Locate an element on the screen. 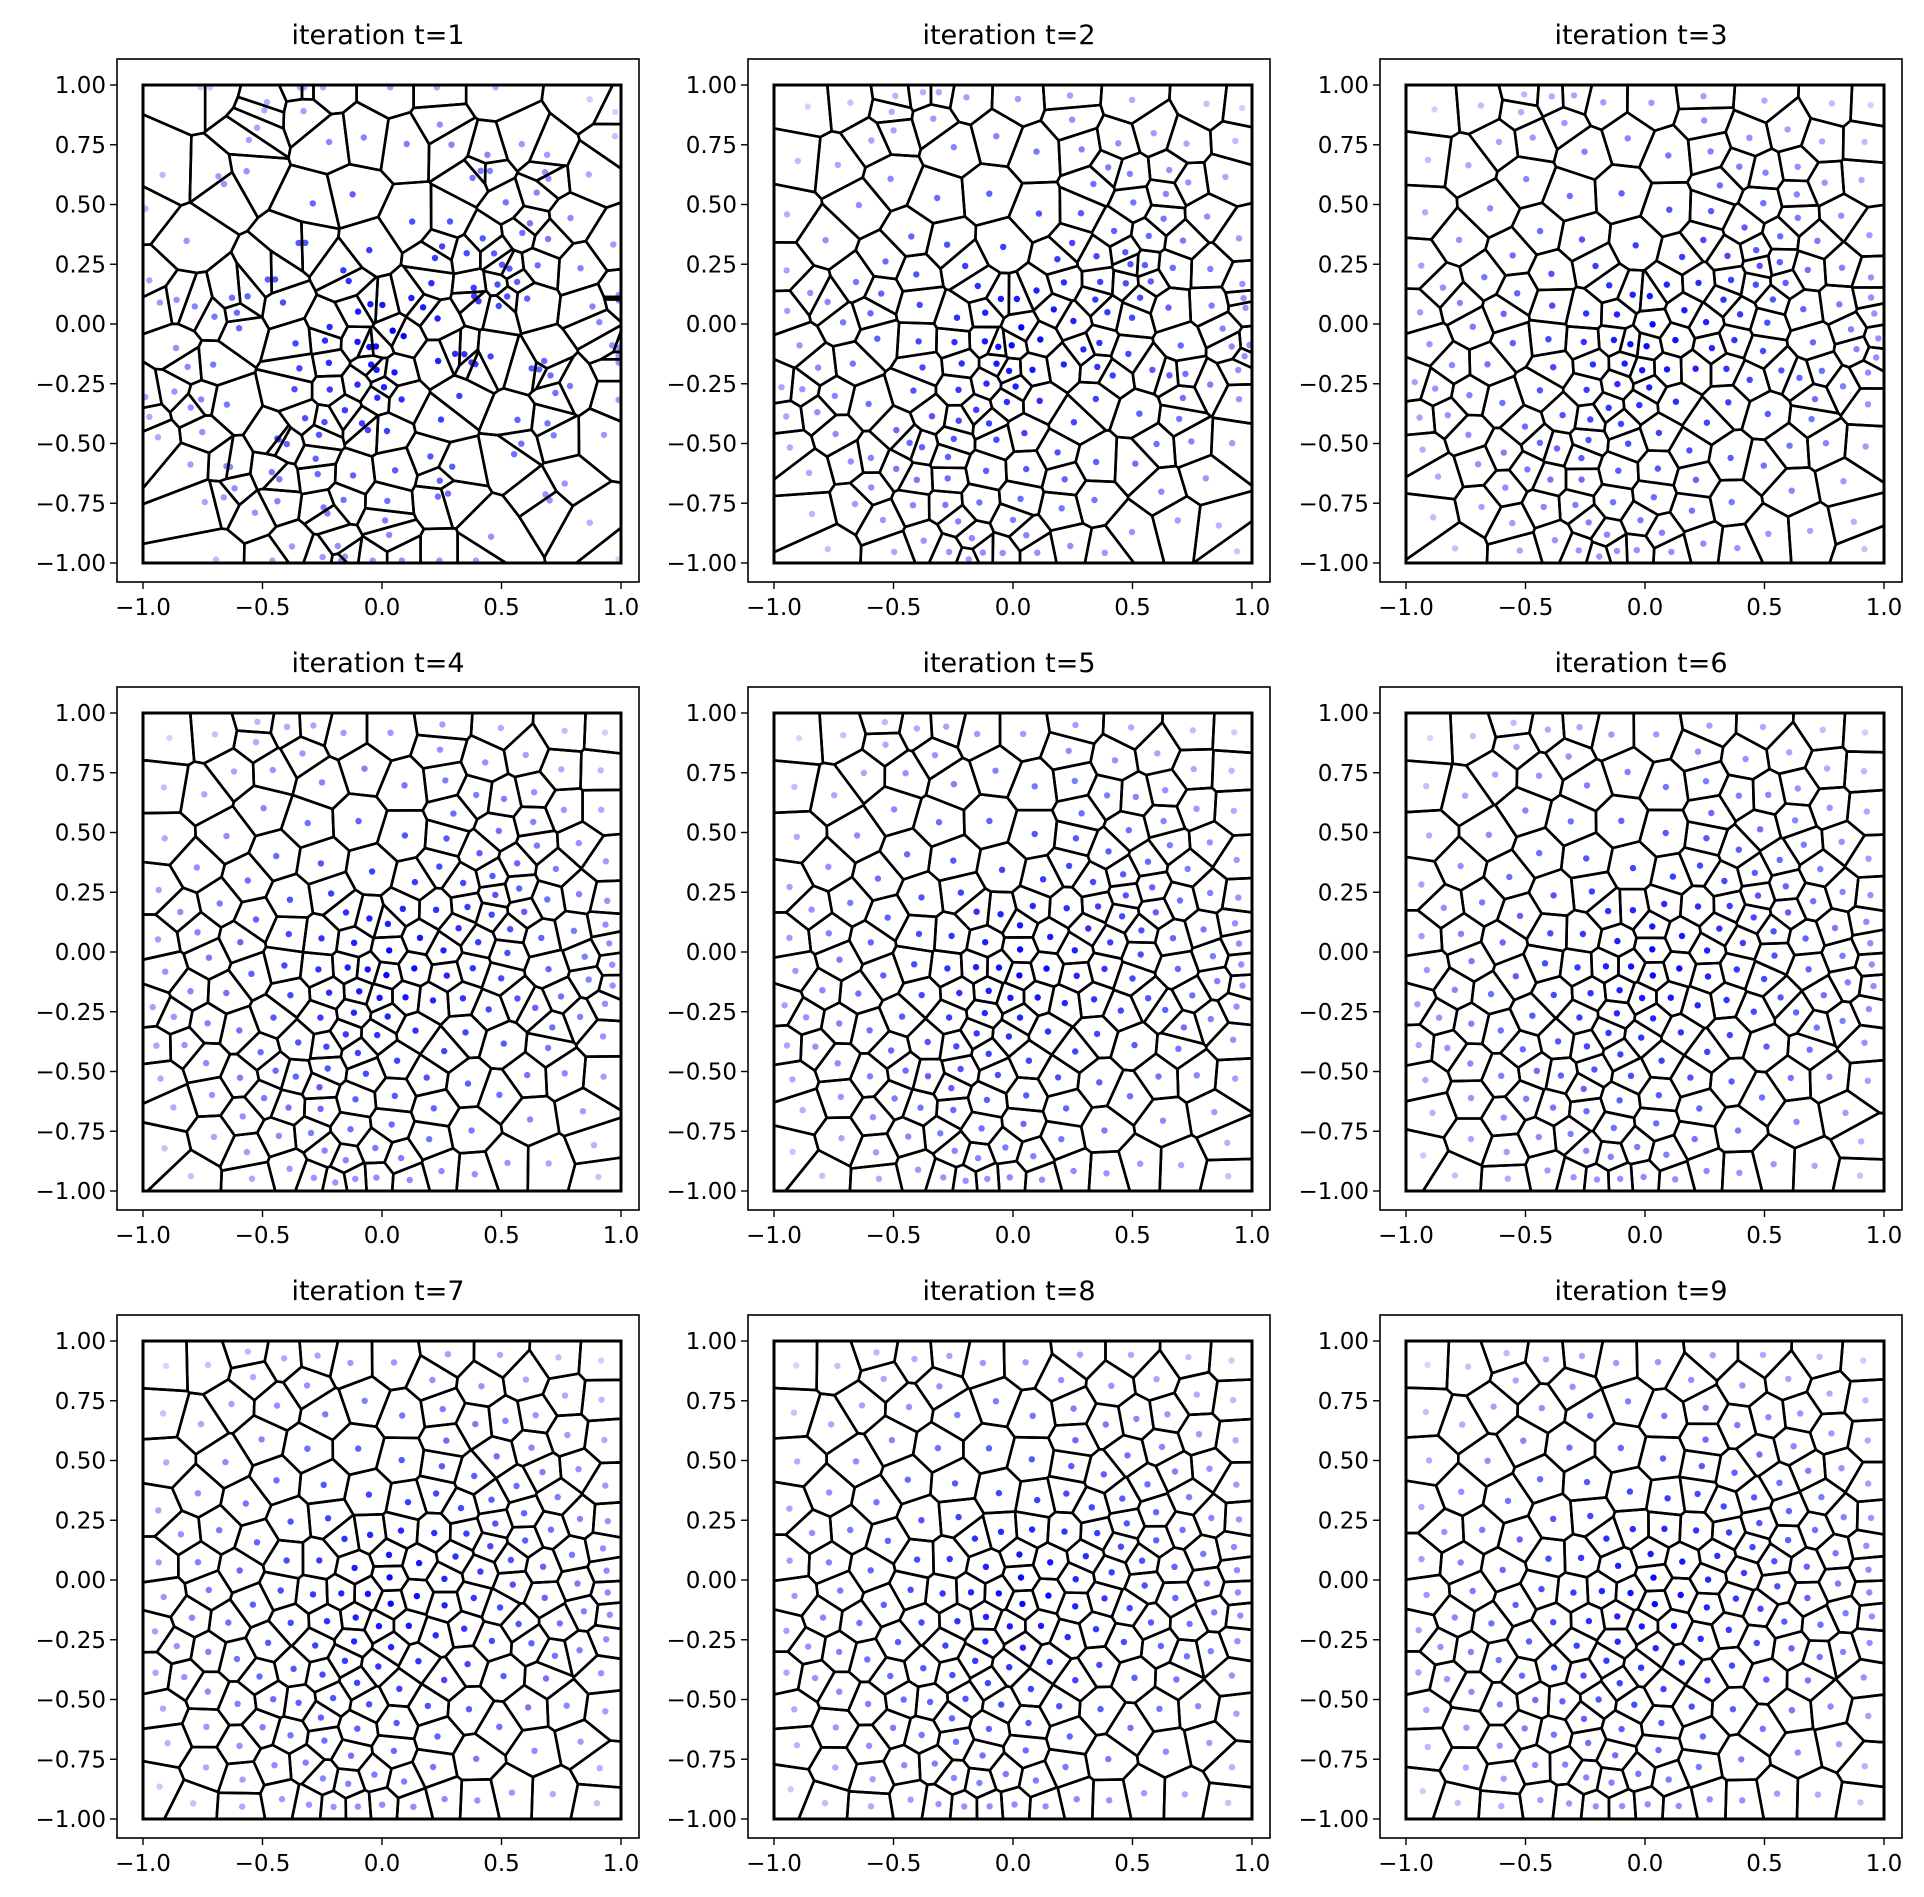  x-tick-label: 1.0 is located at coordinates (1252, 1236).